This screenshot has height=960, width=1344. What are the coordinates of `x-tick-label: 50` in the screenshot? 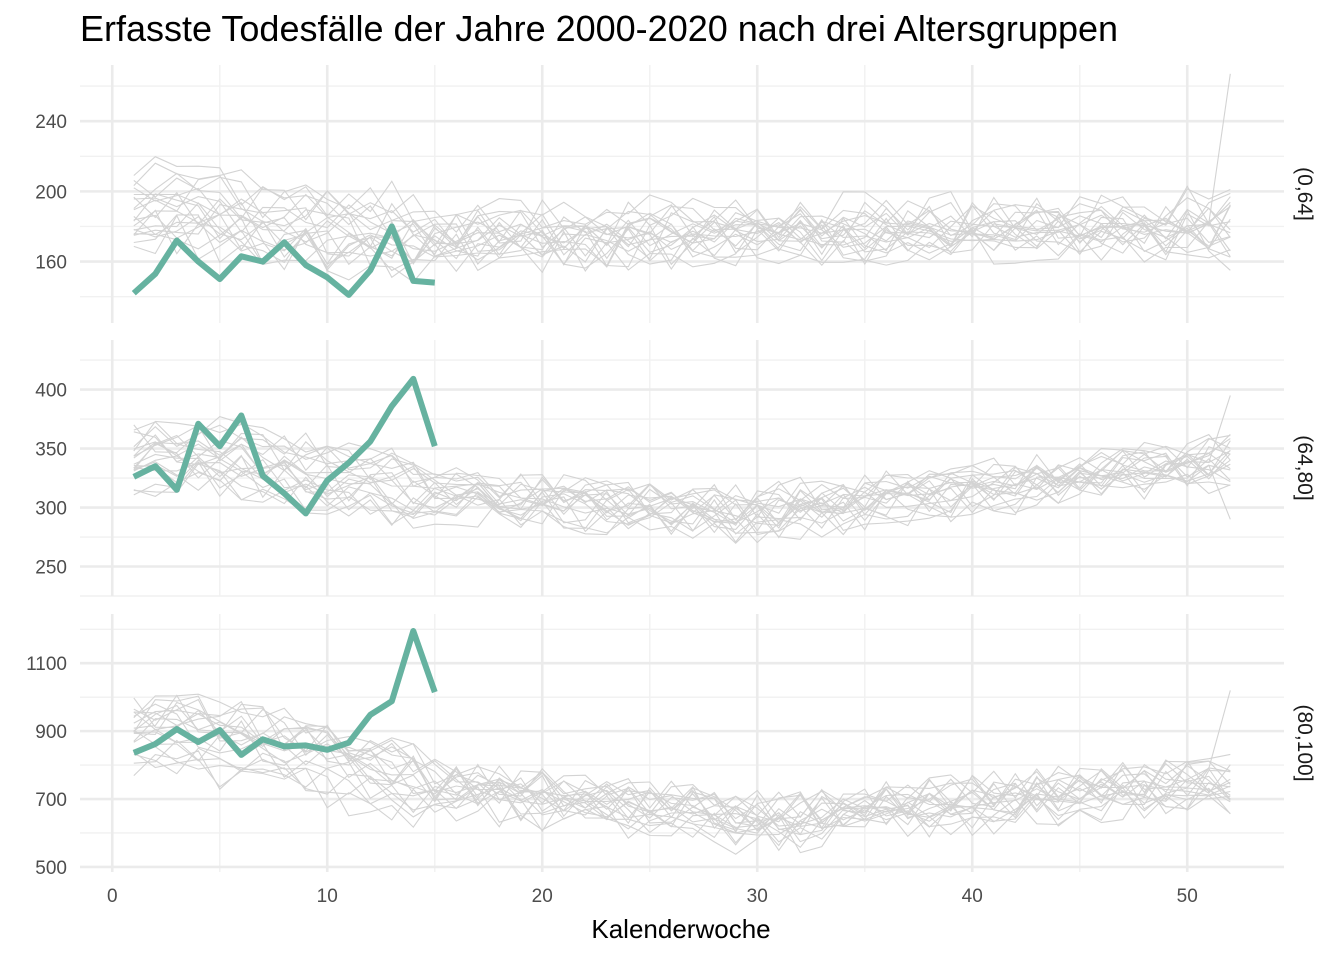 It's located at (1187, 896).